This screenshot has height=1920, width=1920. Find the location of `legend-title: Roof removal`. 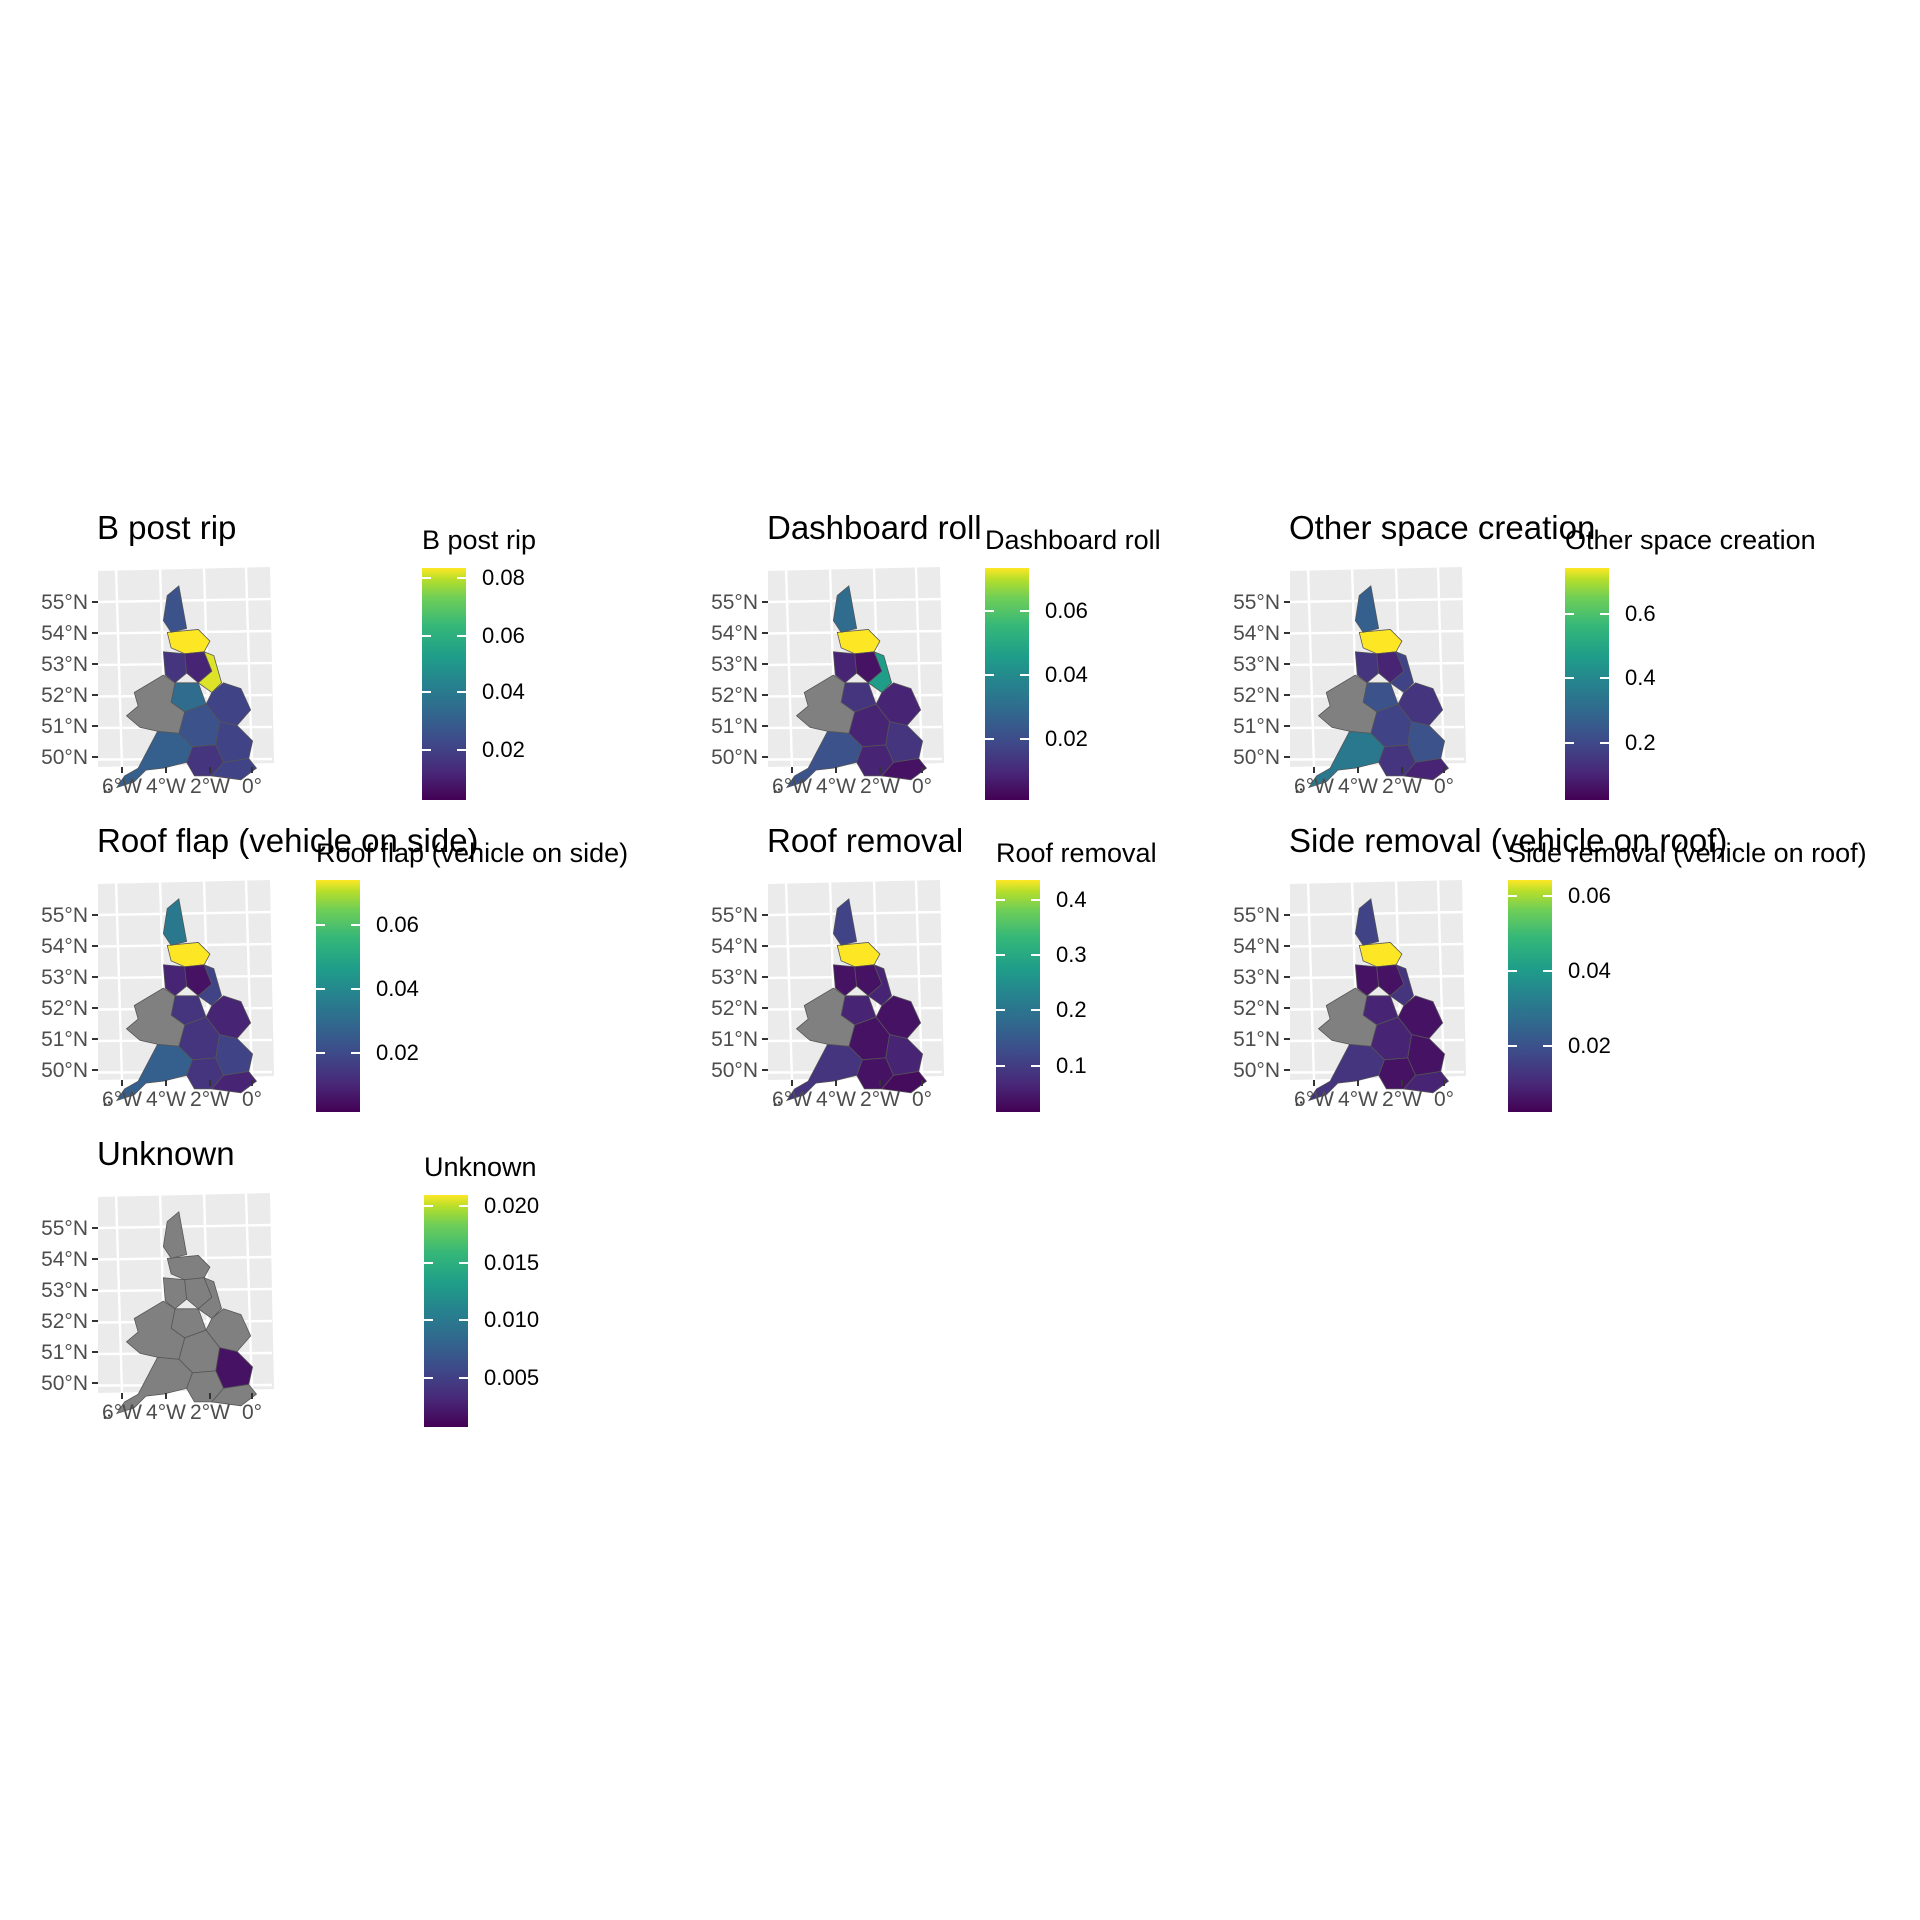

legend-title: Roof removal is located at coordinates (1076, 853).